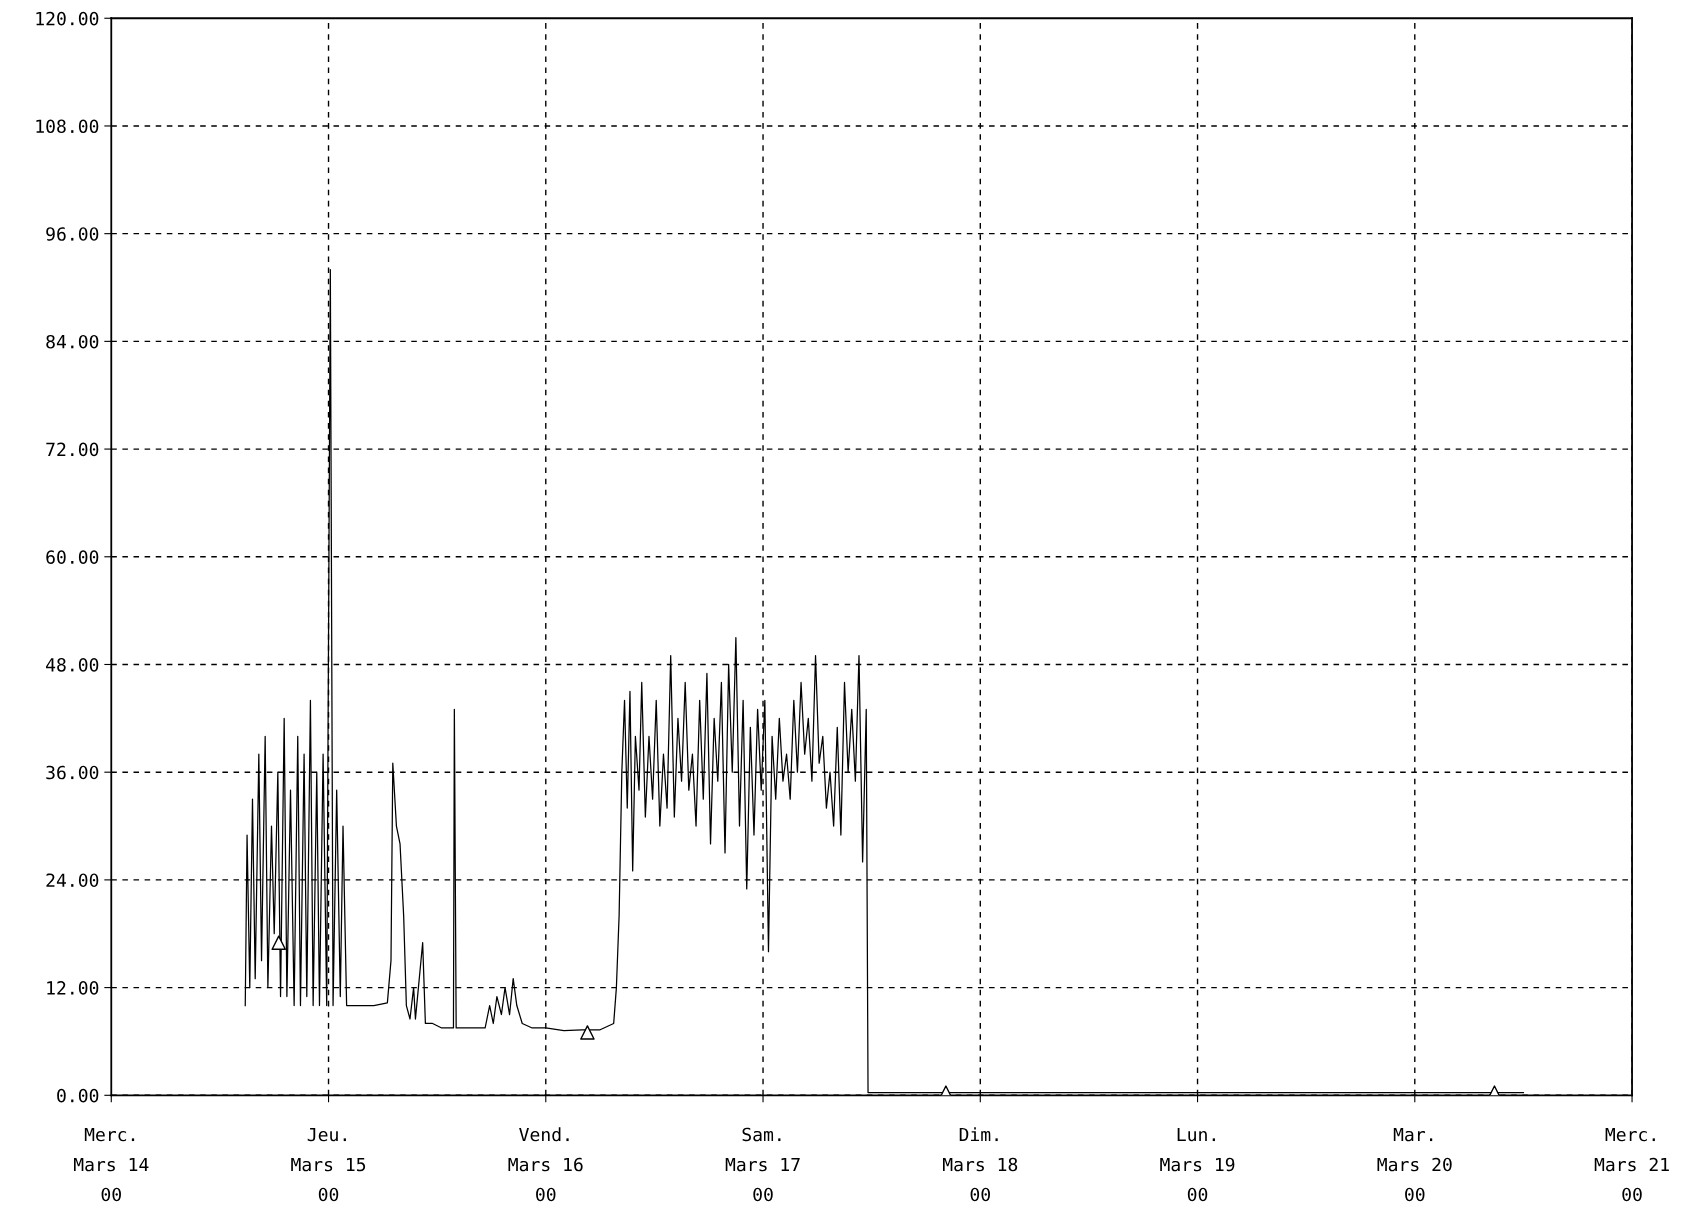 This screenshot has width=1686, height=1217. What do you see at coordinates (72, 772) in the screenshot?
I see `y-tick-label: 36.00` at bounding box center [72, 772].